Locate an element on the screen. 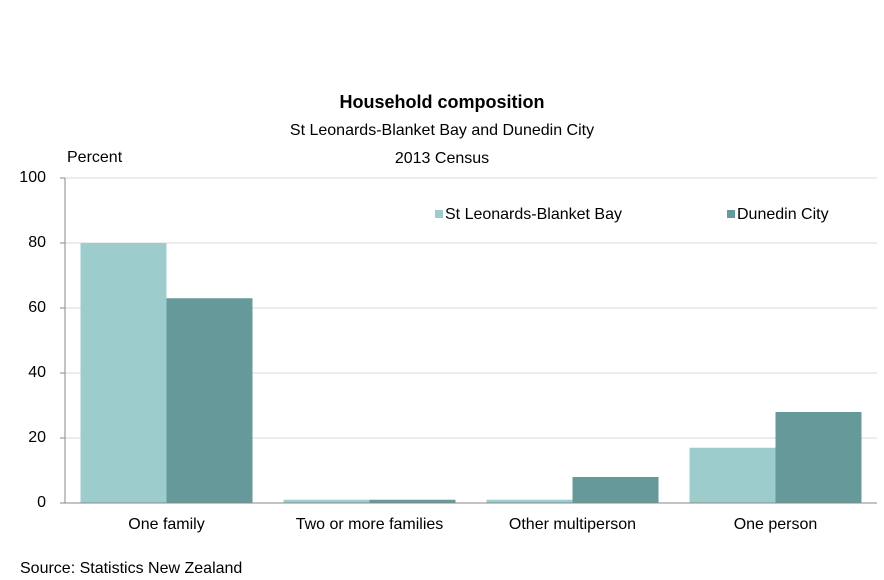  chart-subtitle: 2013 Census is located at coordinates (442, 158).